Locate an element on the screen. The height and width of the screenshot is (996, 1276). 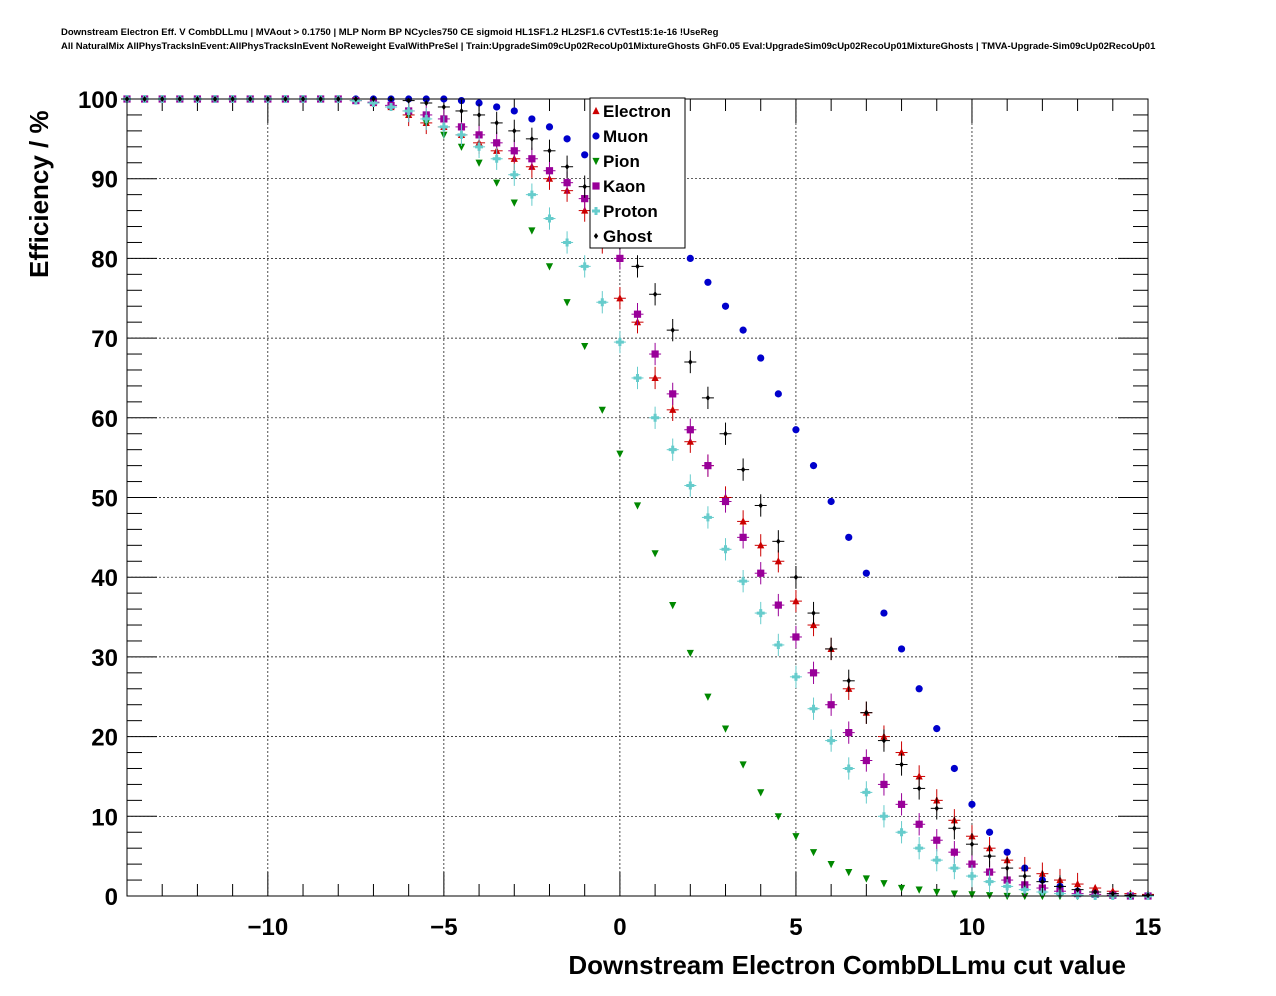
legend-marker-electron is located at coordinates (596, 110).